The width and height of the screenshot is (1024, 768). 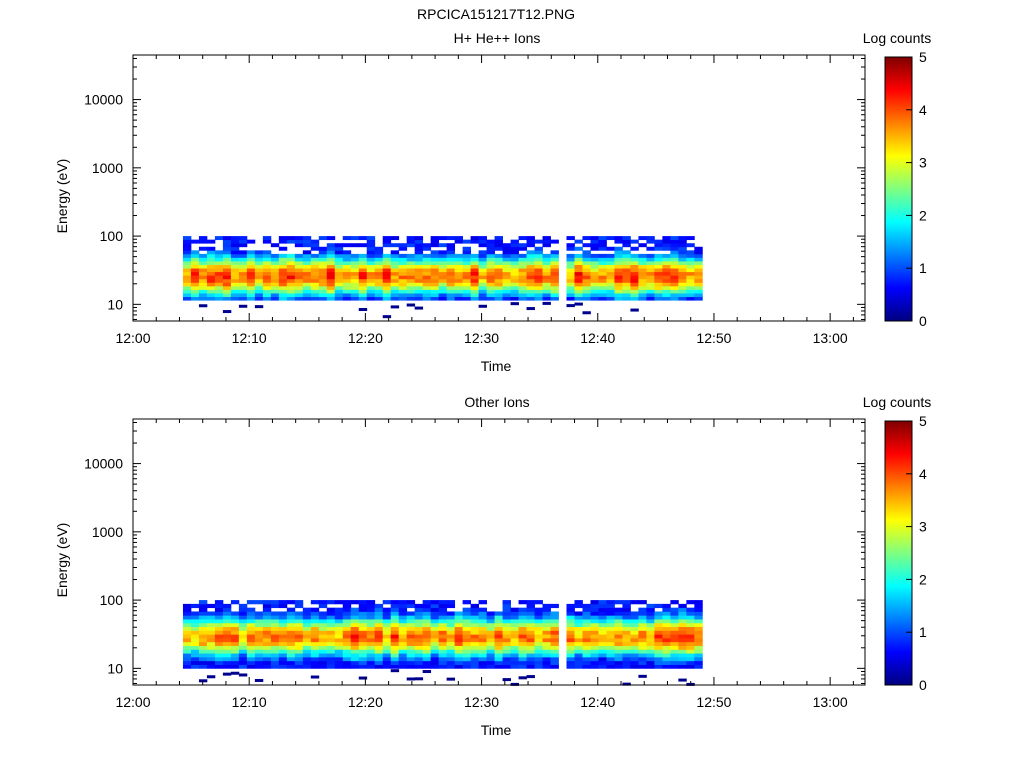 I want to click on panel-1-xlabel: Time, so click(x=496, y=366).